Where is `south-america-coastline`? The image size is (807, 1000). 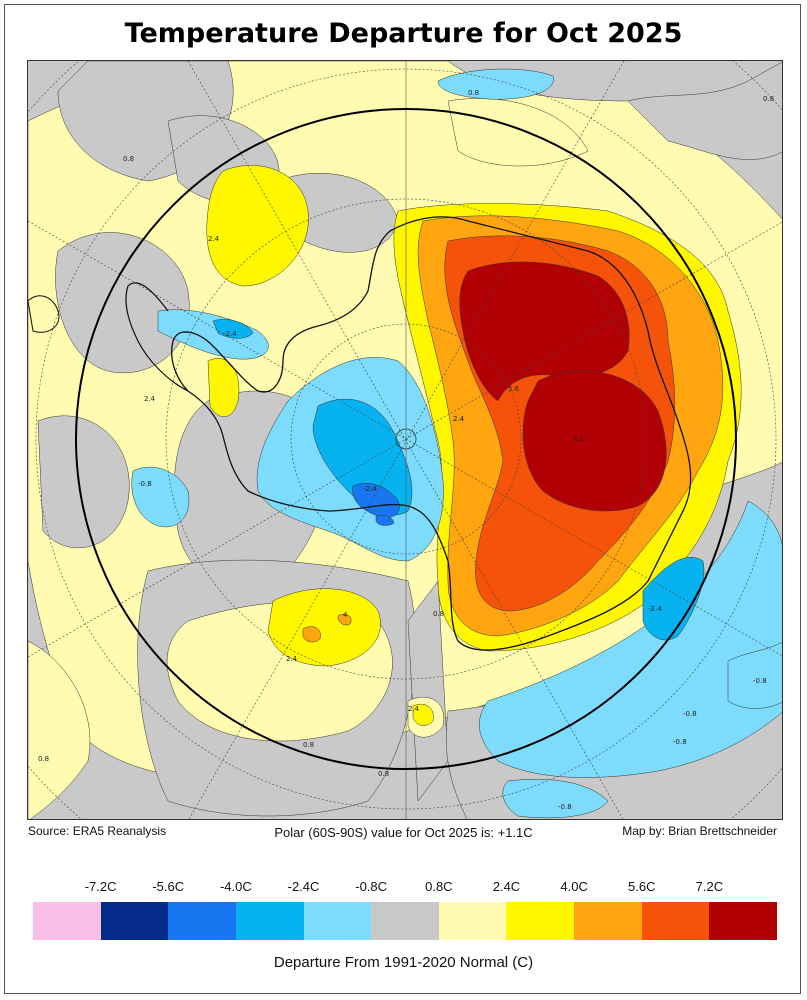 south-america-coastline is located at coordinates (44, 314).